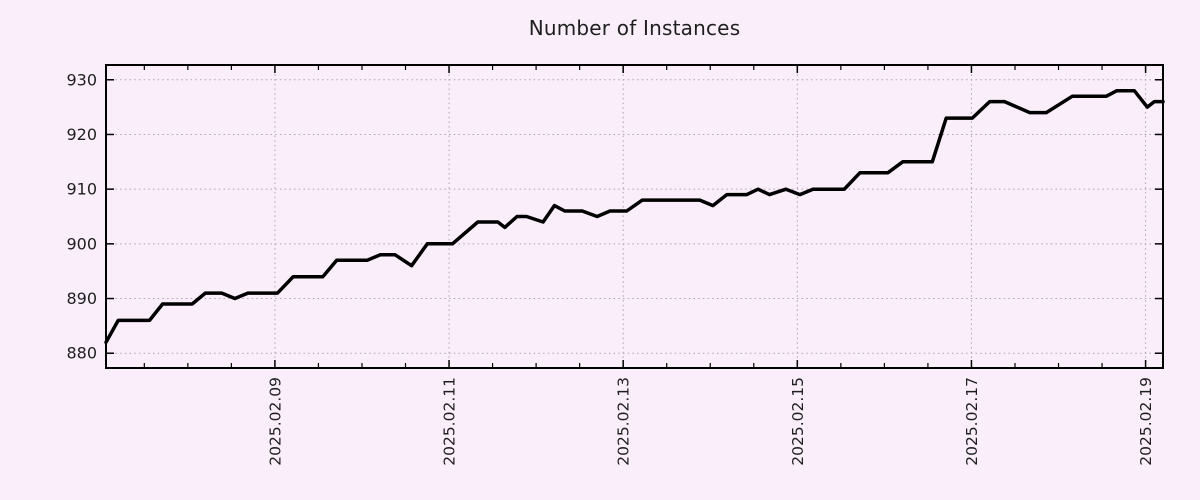 The width and height of the screenshot is (1200, 500). I want to click on y-tick-label: 920, so click(81, 134).